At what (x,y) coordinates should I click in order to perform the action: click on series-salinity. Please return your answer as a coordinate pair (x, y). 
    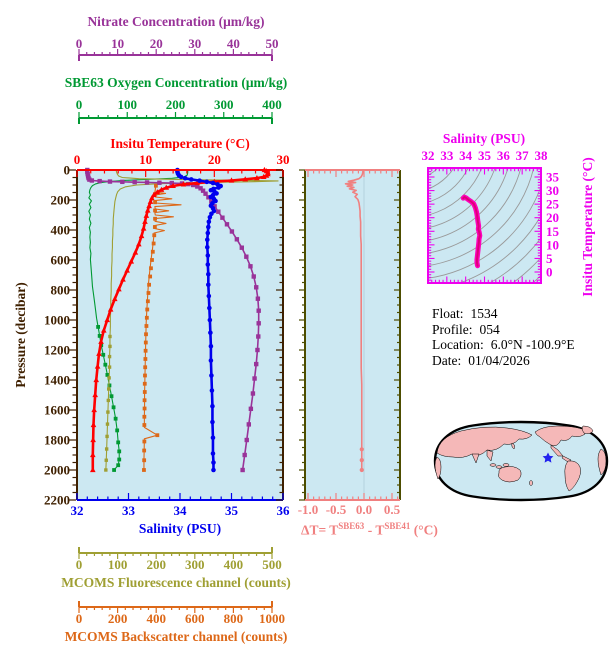
    Looking at the image, I should click on (199, 320).